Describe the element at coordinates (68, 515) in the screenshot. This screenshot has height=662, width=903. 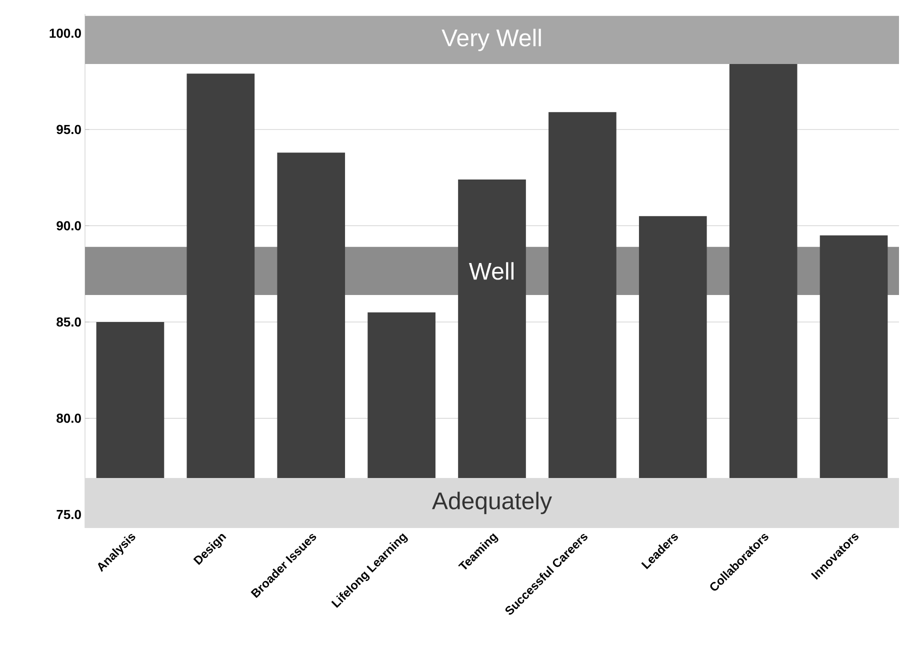
I see `y-tick-label: 75.0` at that location.